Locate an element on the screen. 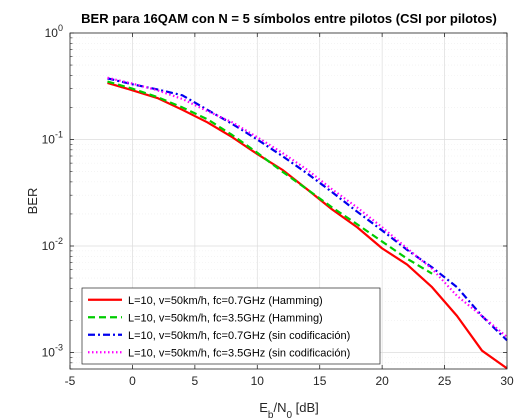 Image resolution: width=520 pixels, height=420 pixels. y-tick-label: 10⁻¹ is located at coordinates (52, 138).